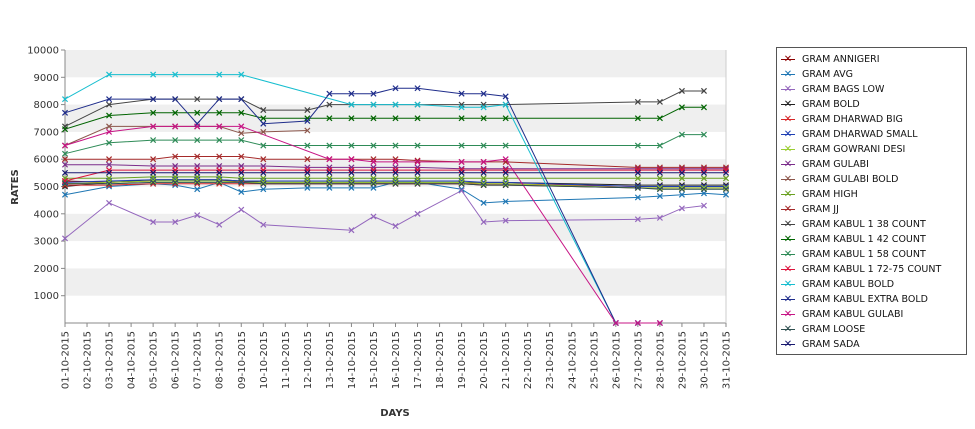 This screenshot has height=429, width=975. I want to click on legend-label: GRAM DHARWAD BIG, so click(852, 119).